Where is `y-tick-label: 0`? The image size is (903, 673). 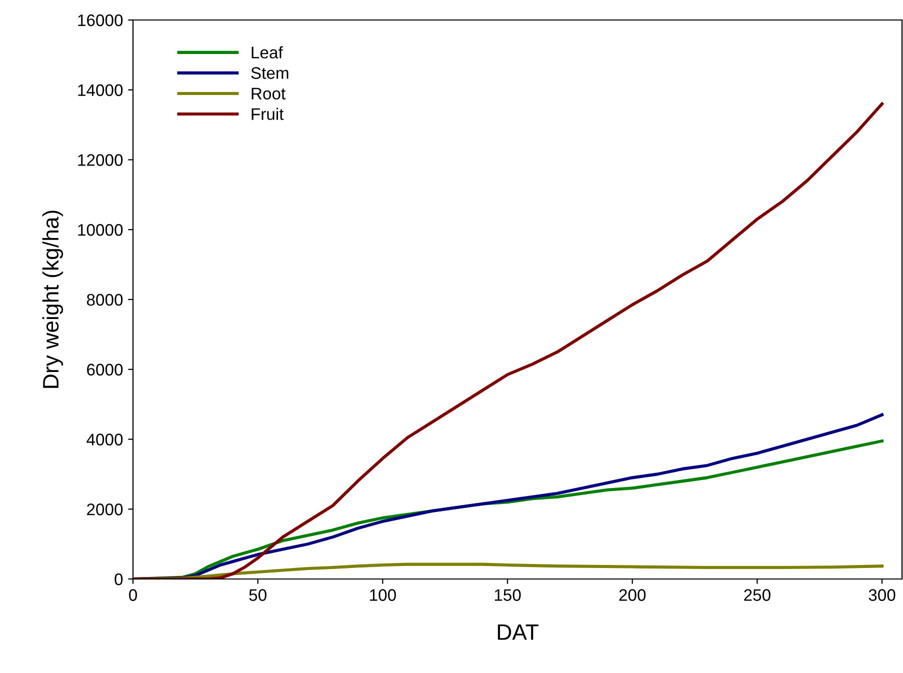
y-tick-label: 0 is located at coordinates (118, 579).